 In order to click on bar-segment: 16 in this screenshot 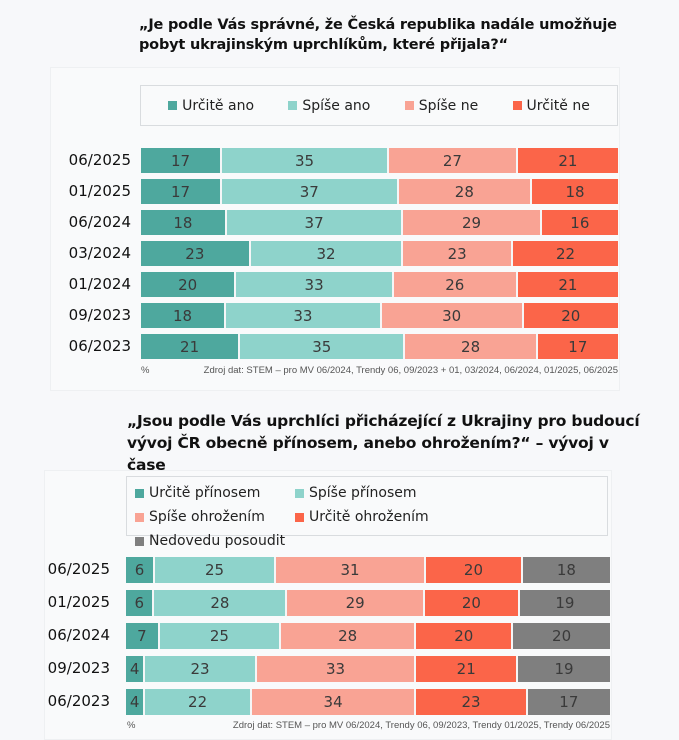, I will do `click(579, 222)`.